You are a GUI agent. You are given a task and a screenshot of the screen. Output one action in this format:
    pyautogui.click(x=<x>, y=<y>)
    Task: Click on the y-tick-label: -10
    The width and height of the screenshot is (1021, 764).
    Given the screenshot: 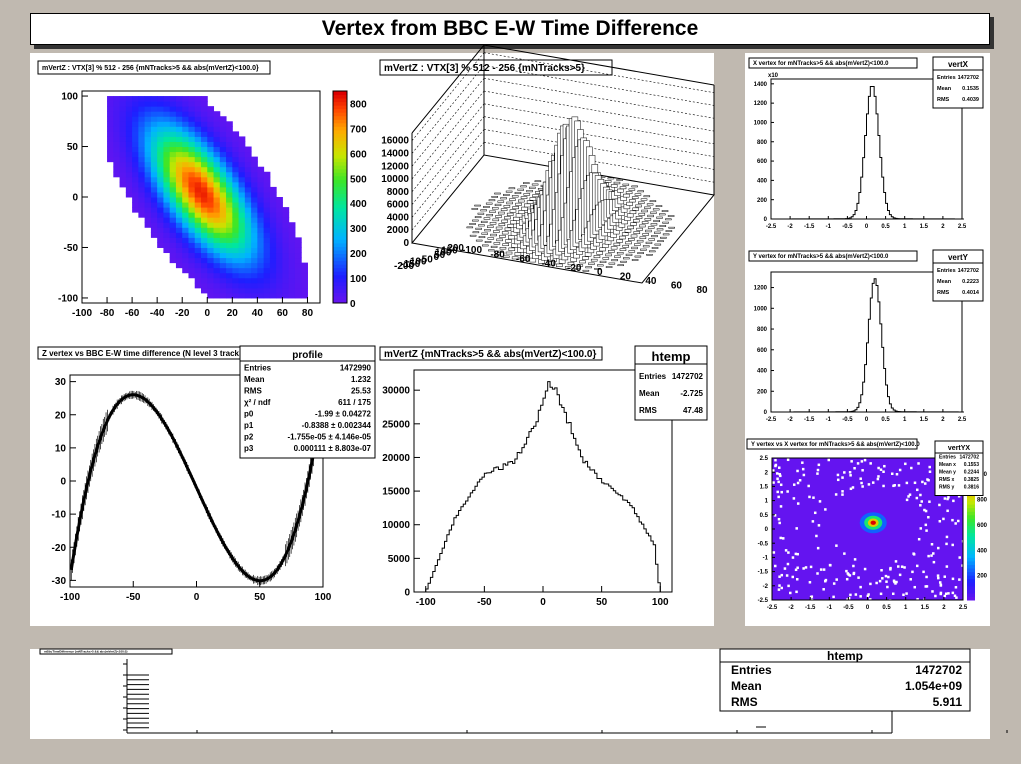 What is the action you would take?
    pyautogui.click(x=59, y=515)
    